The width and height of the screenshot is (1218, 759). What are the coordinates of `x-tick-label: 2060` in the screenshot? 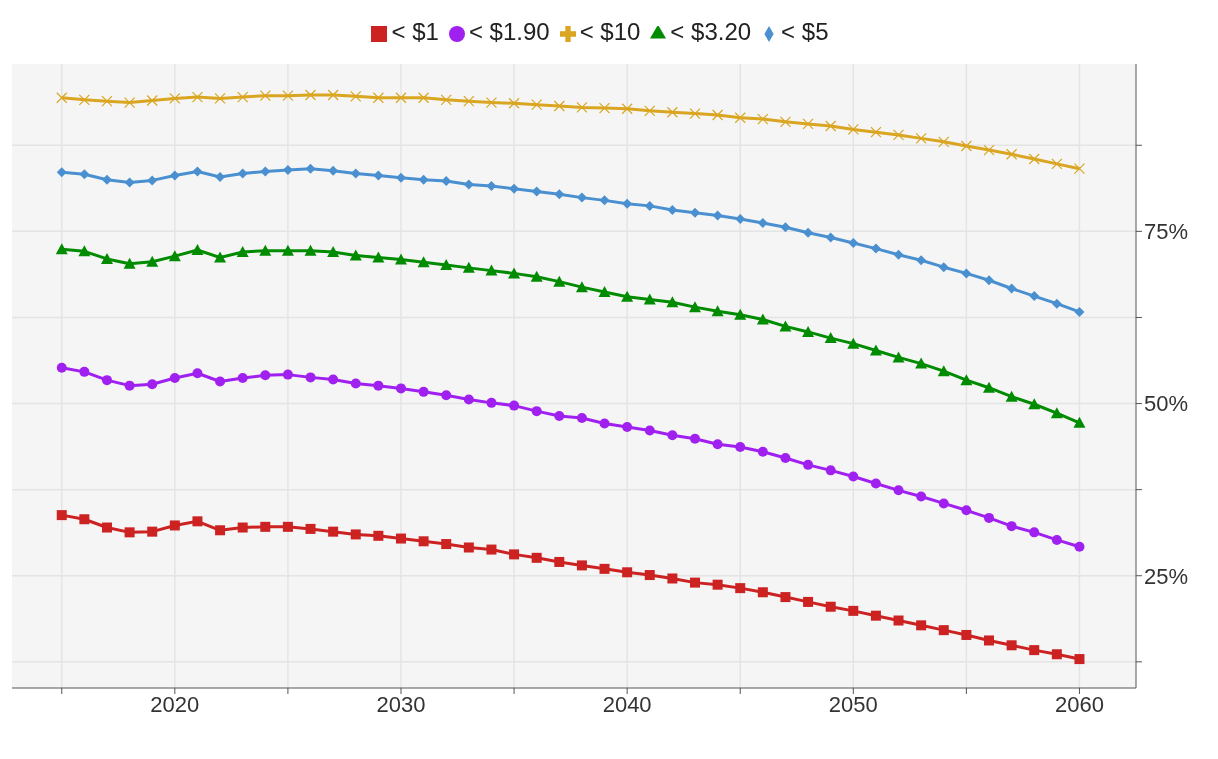 It's located at (1079, 704).